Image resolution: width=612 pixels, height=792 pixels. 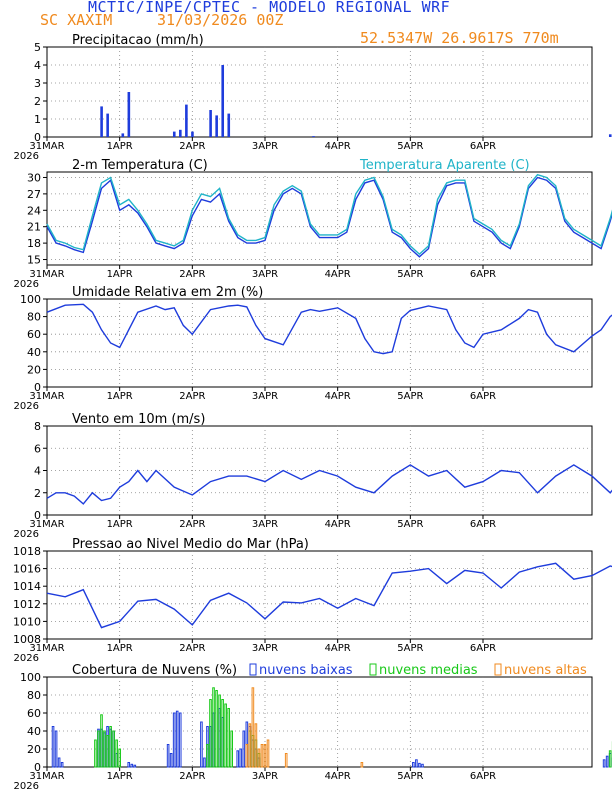 I want to click on clouds-frame, so click(x=319, y=722).